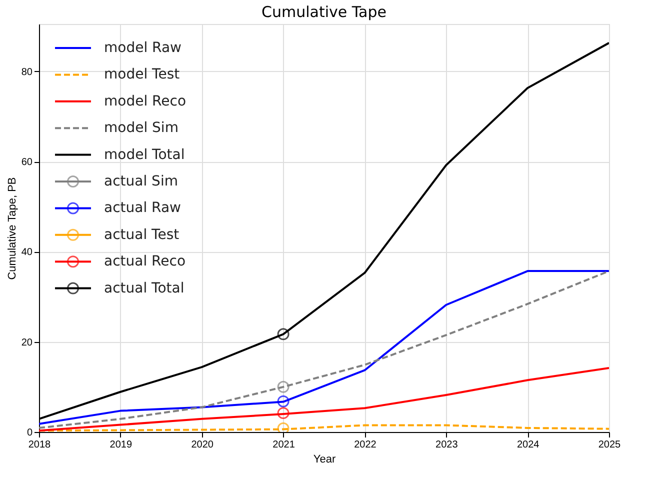 The image size is (663, 499). Describe the element at coordinates (365, 445) in the screenshot. I see `x-tick-label: 2022` at that location.